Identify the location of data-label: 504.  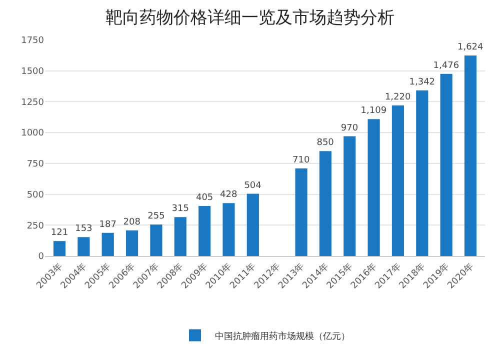
(253, 185).